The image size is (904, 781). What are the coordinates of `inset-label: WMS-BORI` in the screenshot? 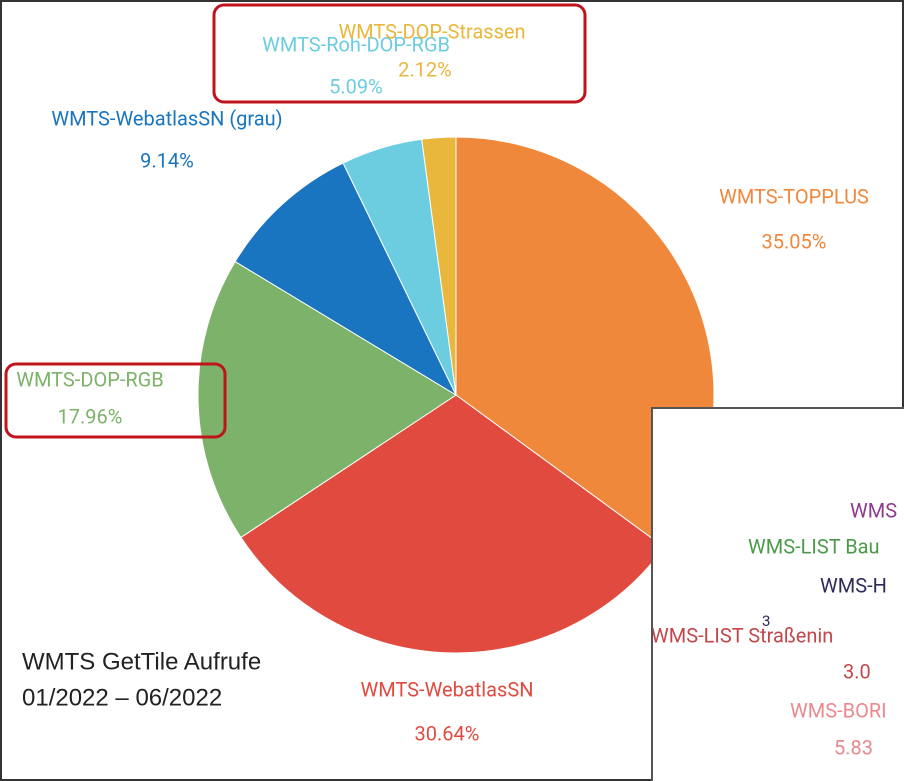 It's located at (838, 710).